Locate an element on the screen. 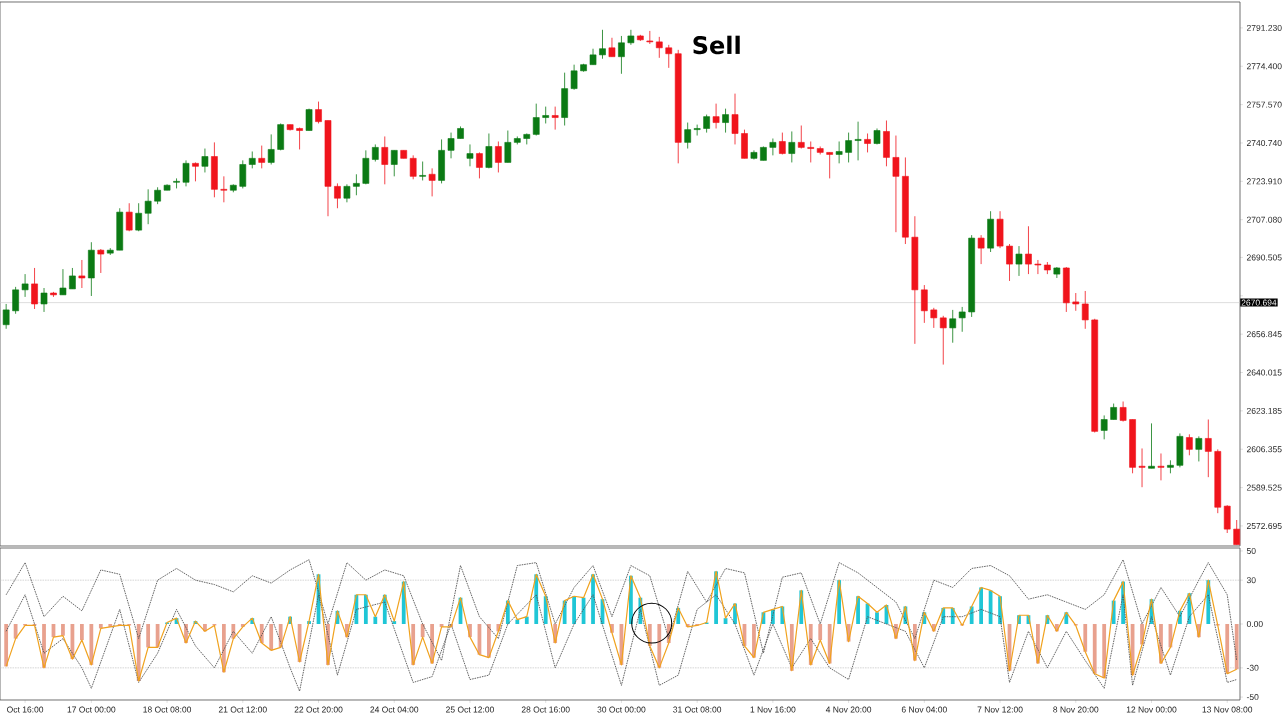 Image resolution: width=1285 pixels, height=718 pixels. y-tick-label: -30 is located at coordinates (1252, 667).